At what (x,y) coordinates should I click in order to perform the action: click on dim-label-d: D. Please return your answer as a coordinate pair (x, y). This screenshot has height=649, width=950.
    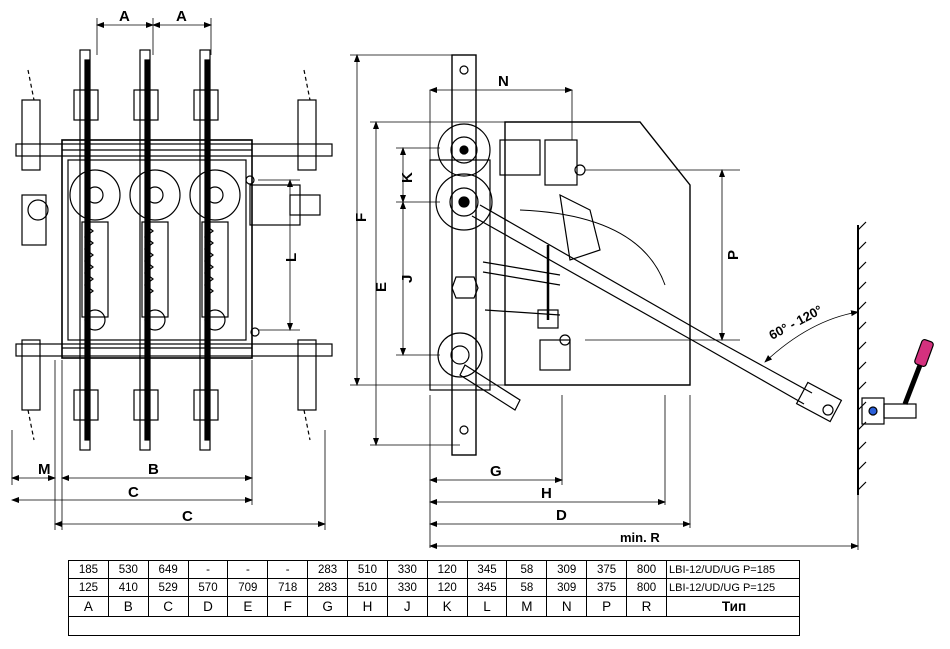
    Looking at the image, I should click on (561, 515).